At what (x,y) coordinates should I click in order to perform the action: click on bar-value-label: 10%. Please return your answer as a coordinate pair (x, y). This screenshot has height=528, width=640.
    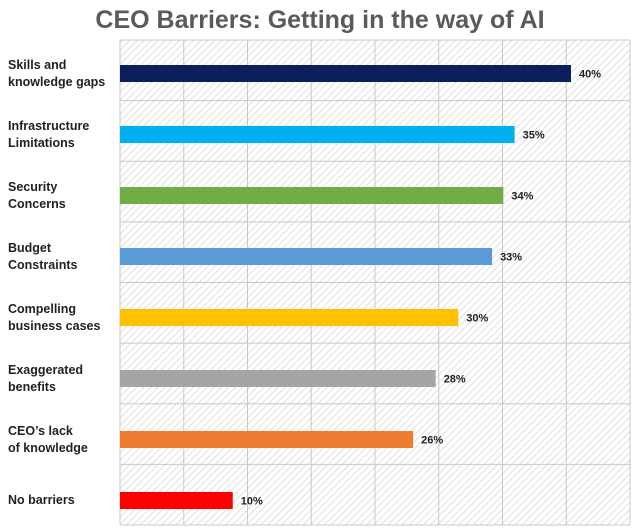
    Looking at the image, I should click on (252, 502).